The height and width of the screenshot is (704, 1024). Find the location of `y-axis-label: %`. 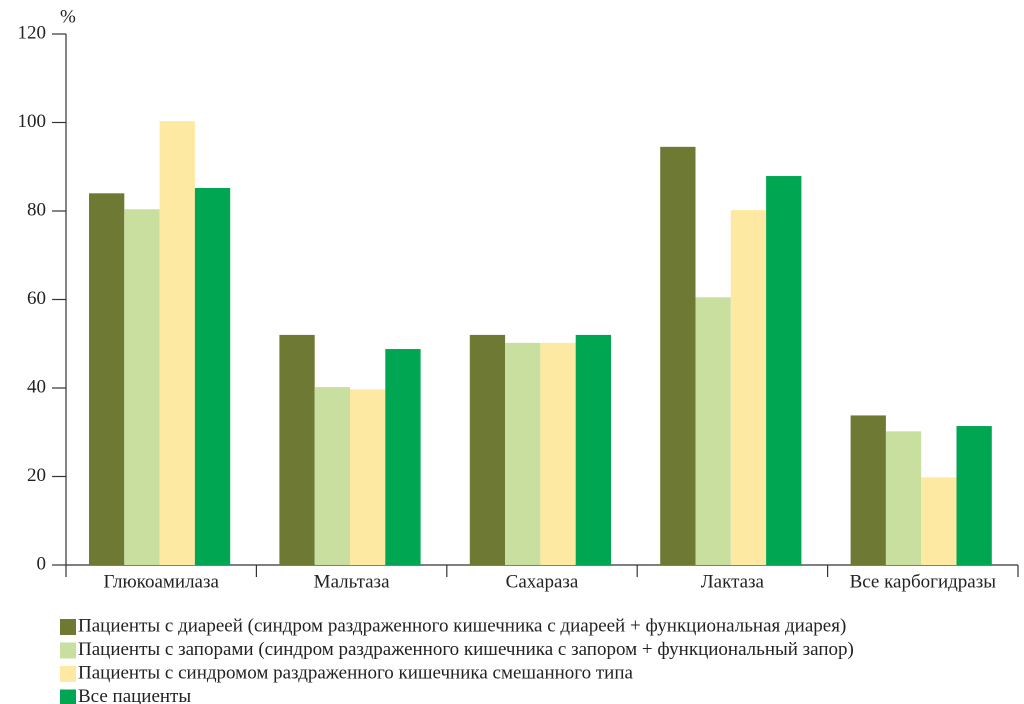

y-axis-label: % is located at coordinates (68, 16).